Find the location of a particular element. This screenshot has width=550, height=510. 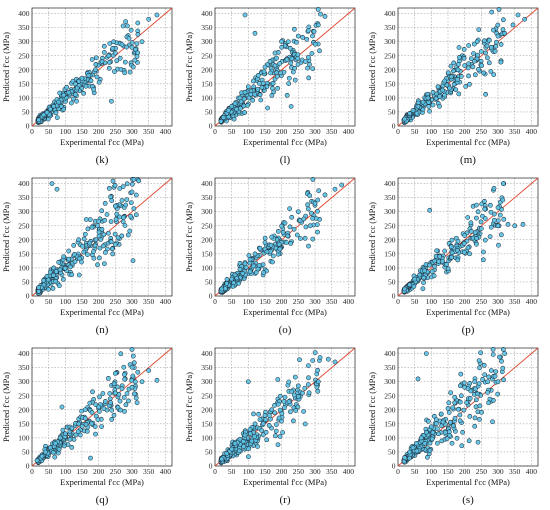

points-group is located at coordinates (463, 238).